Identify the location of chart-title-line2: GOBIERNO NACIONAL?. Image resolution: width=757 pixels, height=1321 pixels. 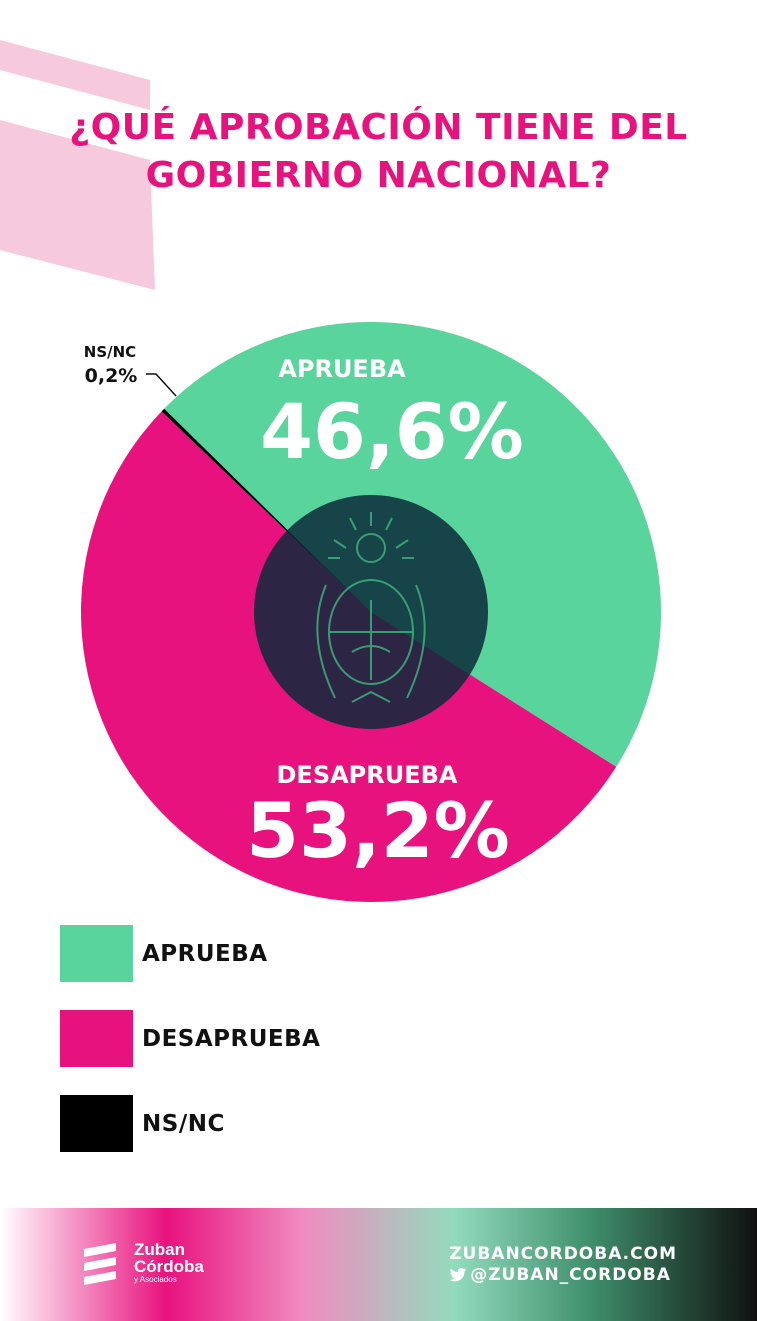
(378, 175).